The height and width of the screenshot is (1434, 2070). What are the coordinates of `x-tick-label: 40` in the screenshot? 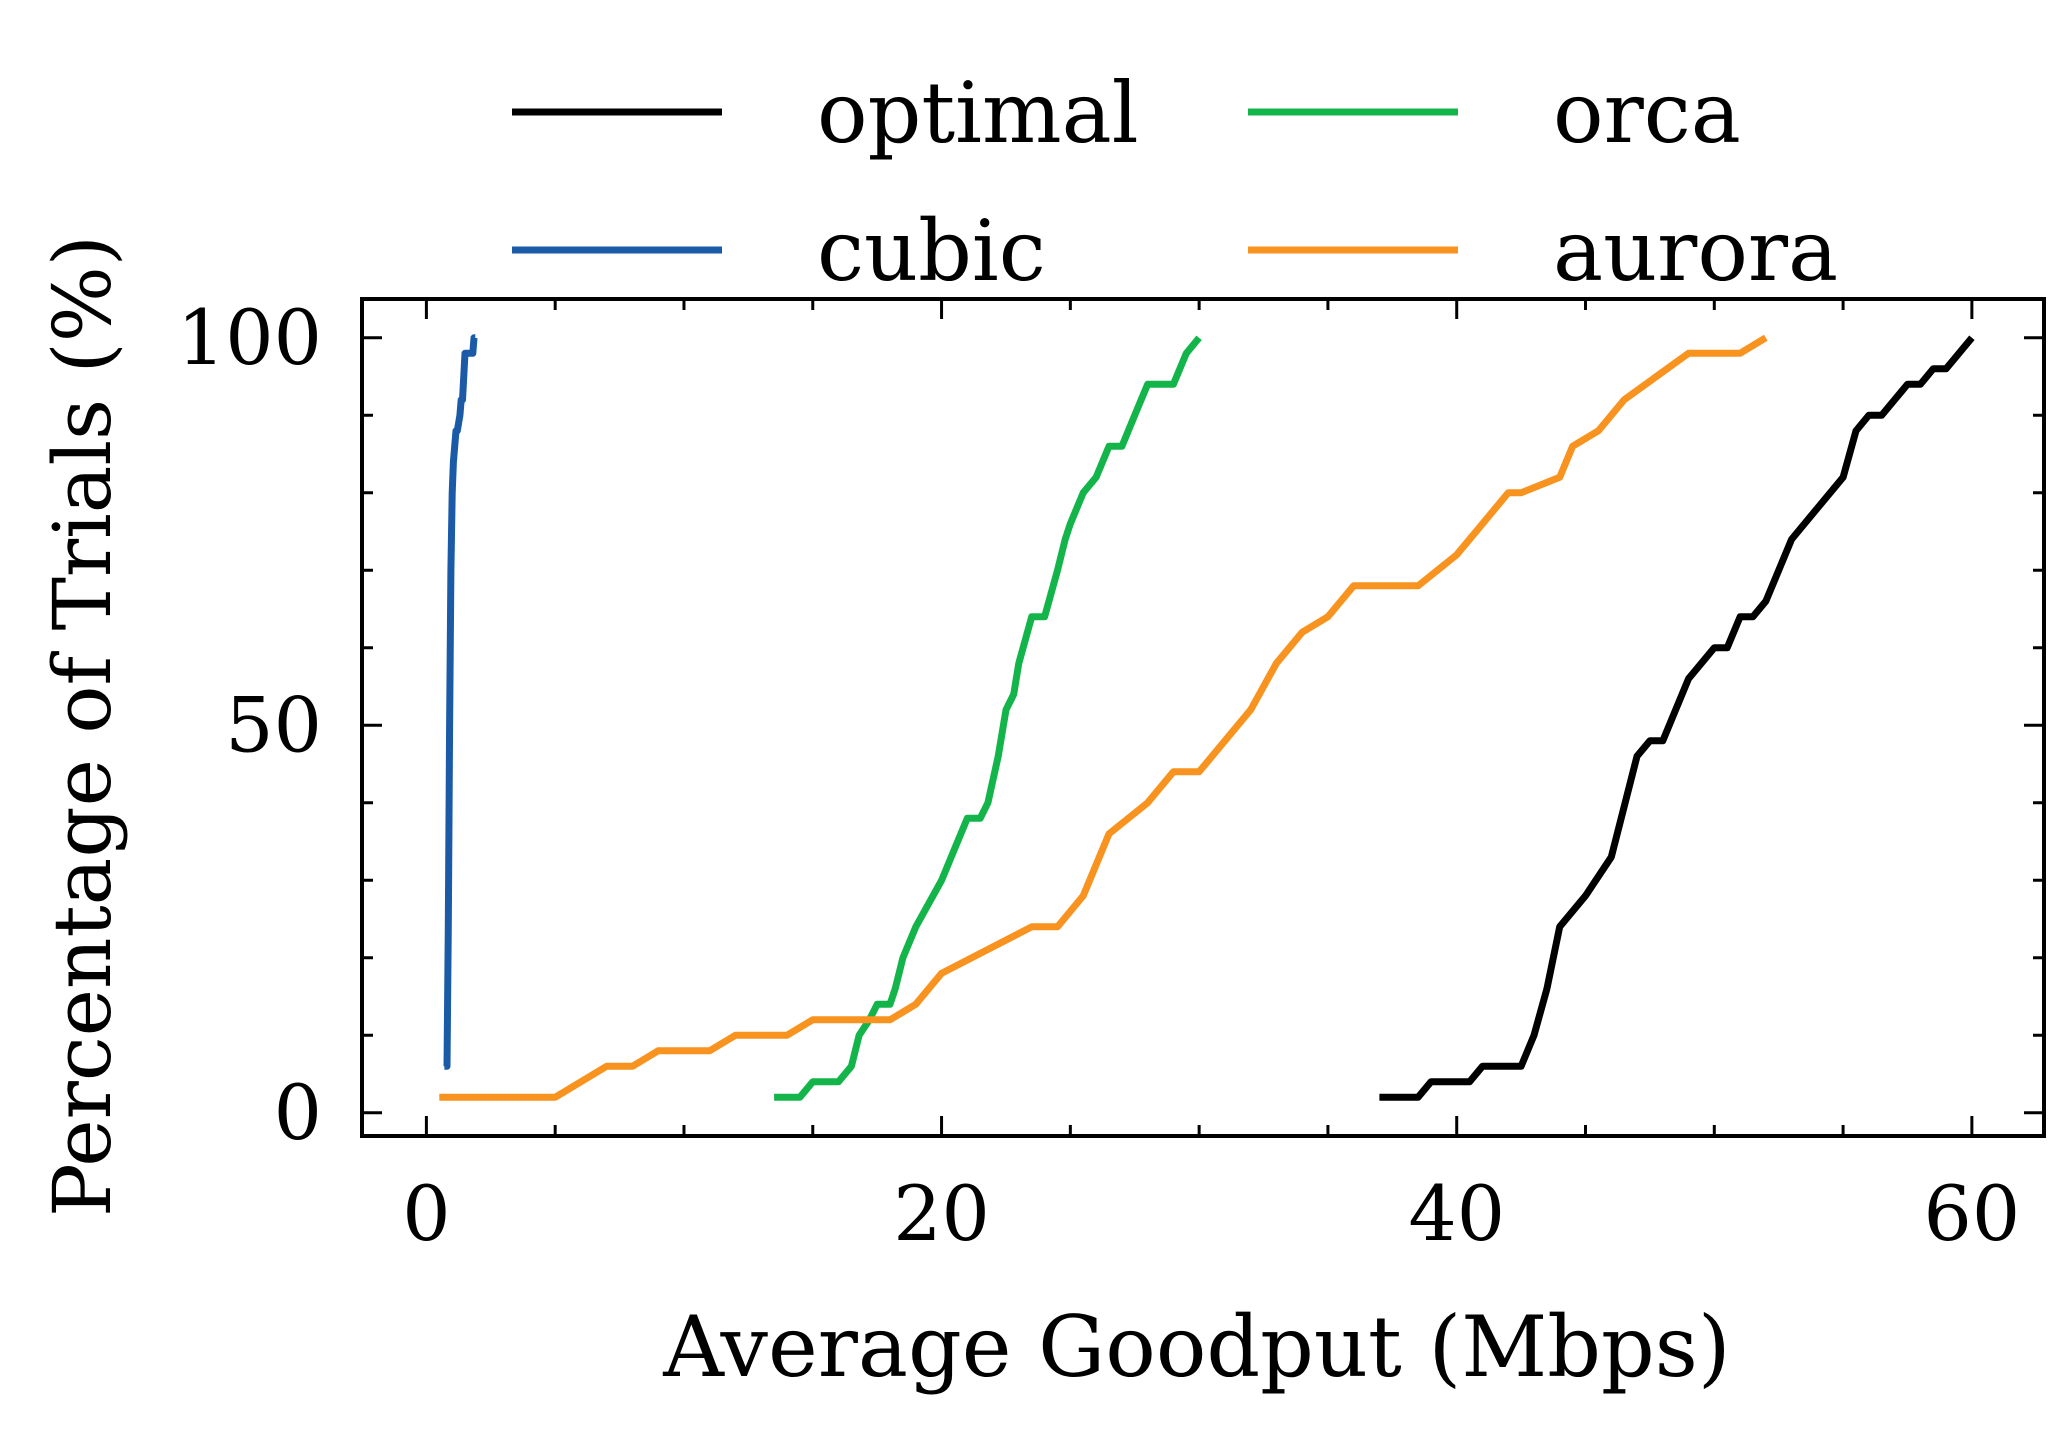 It's located at (1456, 1213).